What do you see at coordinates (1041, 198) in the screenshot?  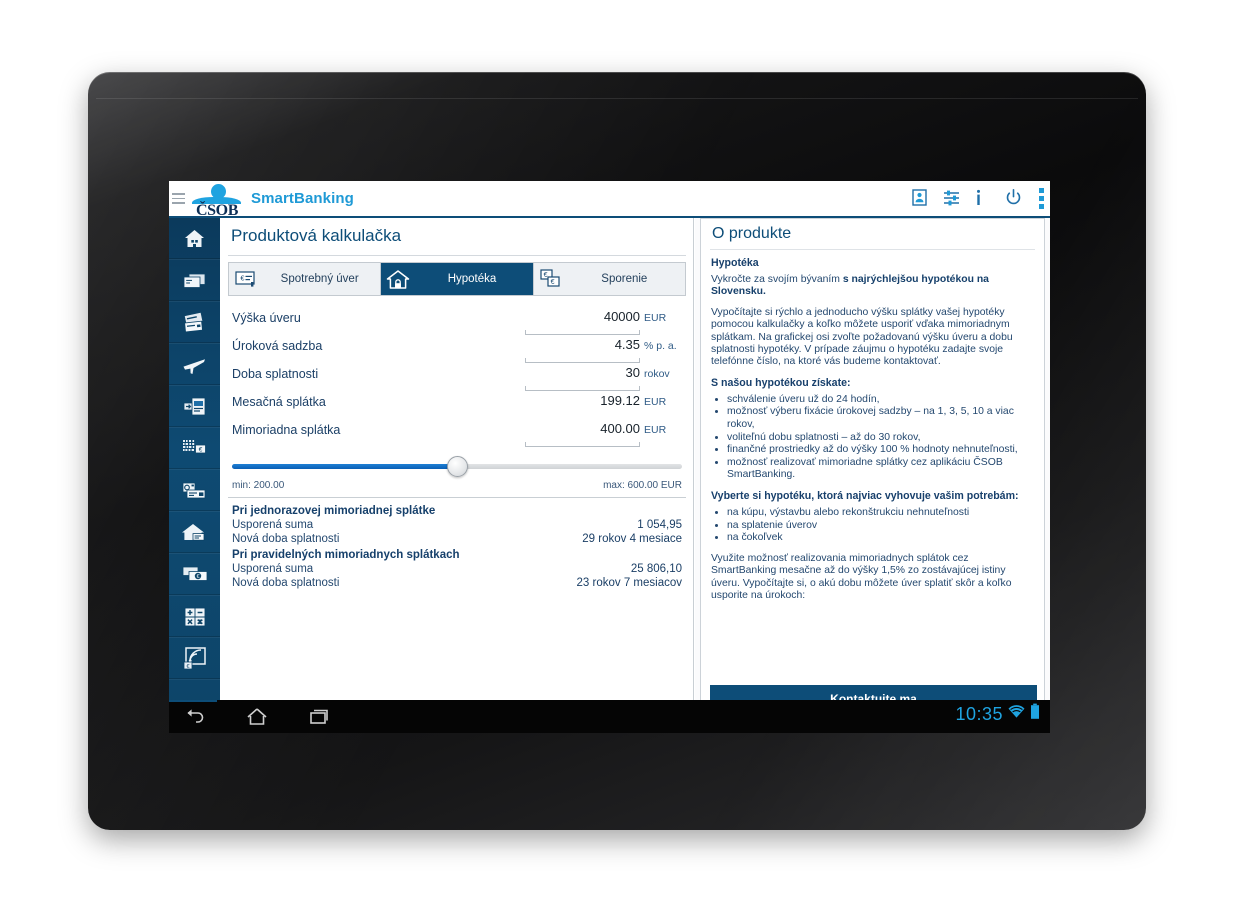 I see `overflow-menu-icon` at bounding box center [1041, 198].